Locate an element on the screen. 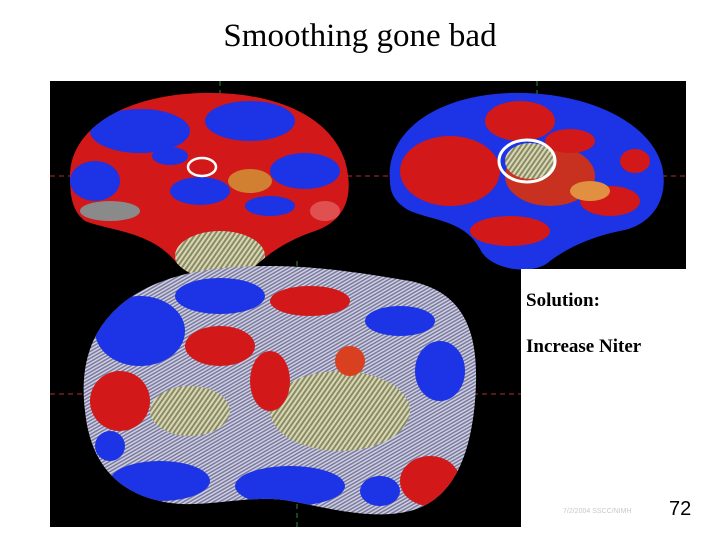 This screenshot has width=720, height=540. solution-action: Increase Niter is located at coordinates (584, 346).